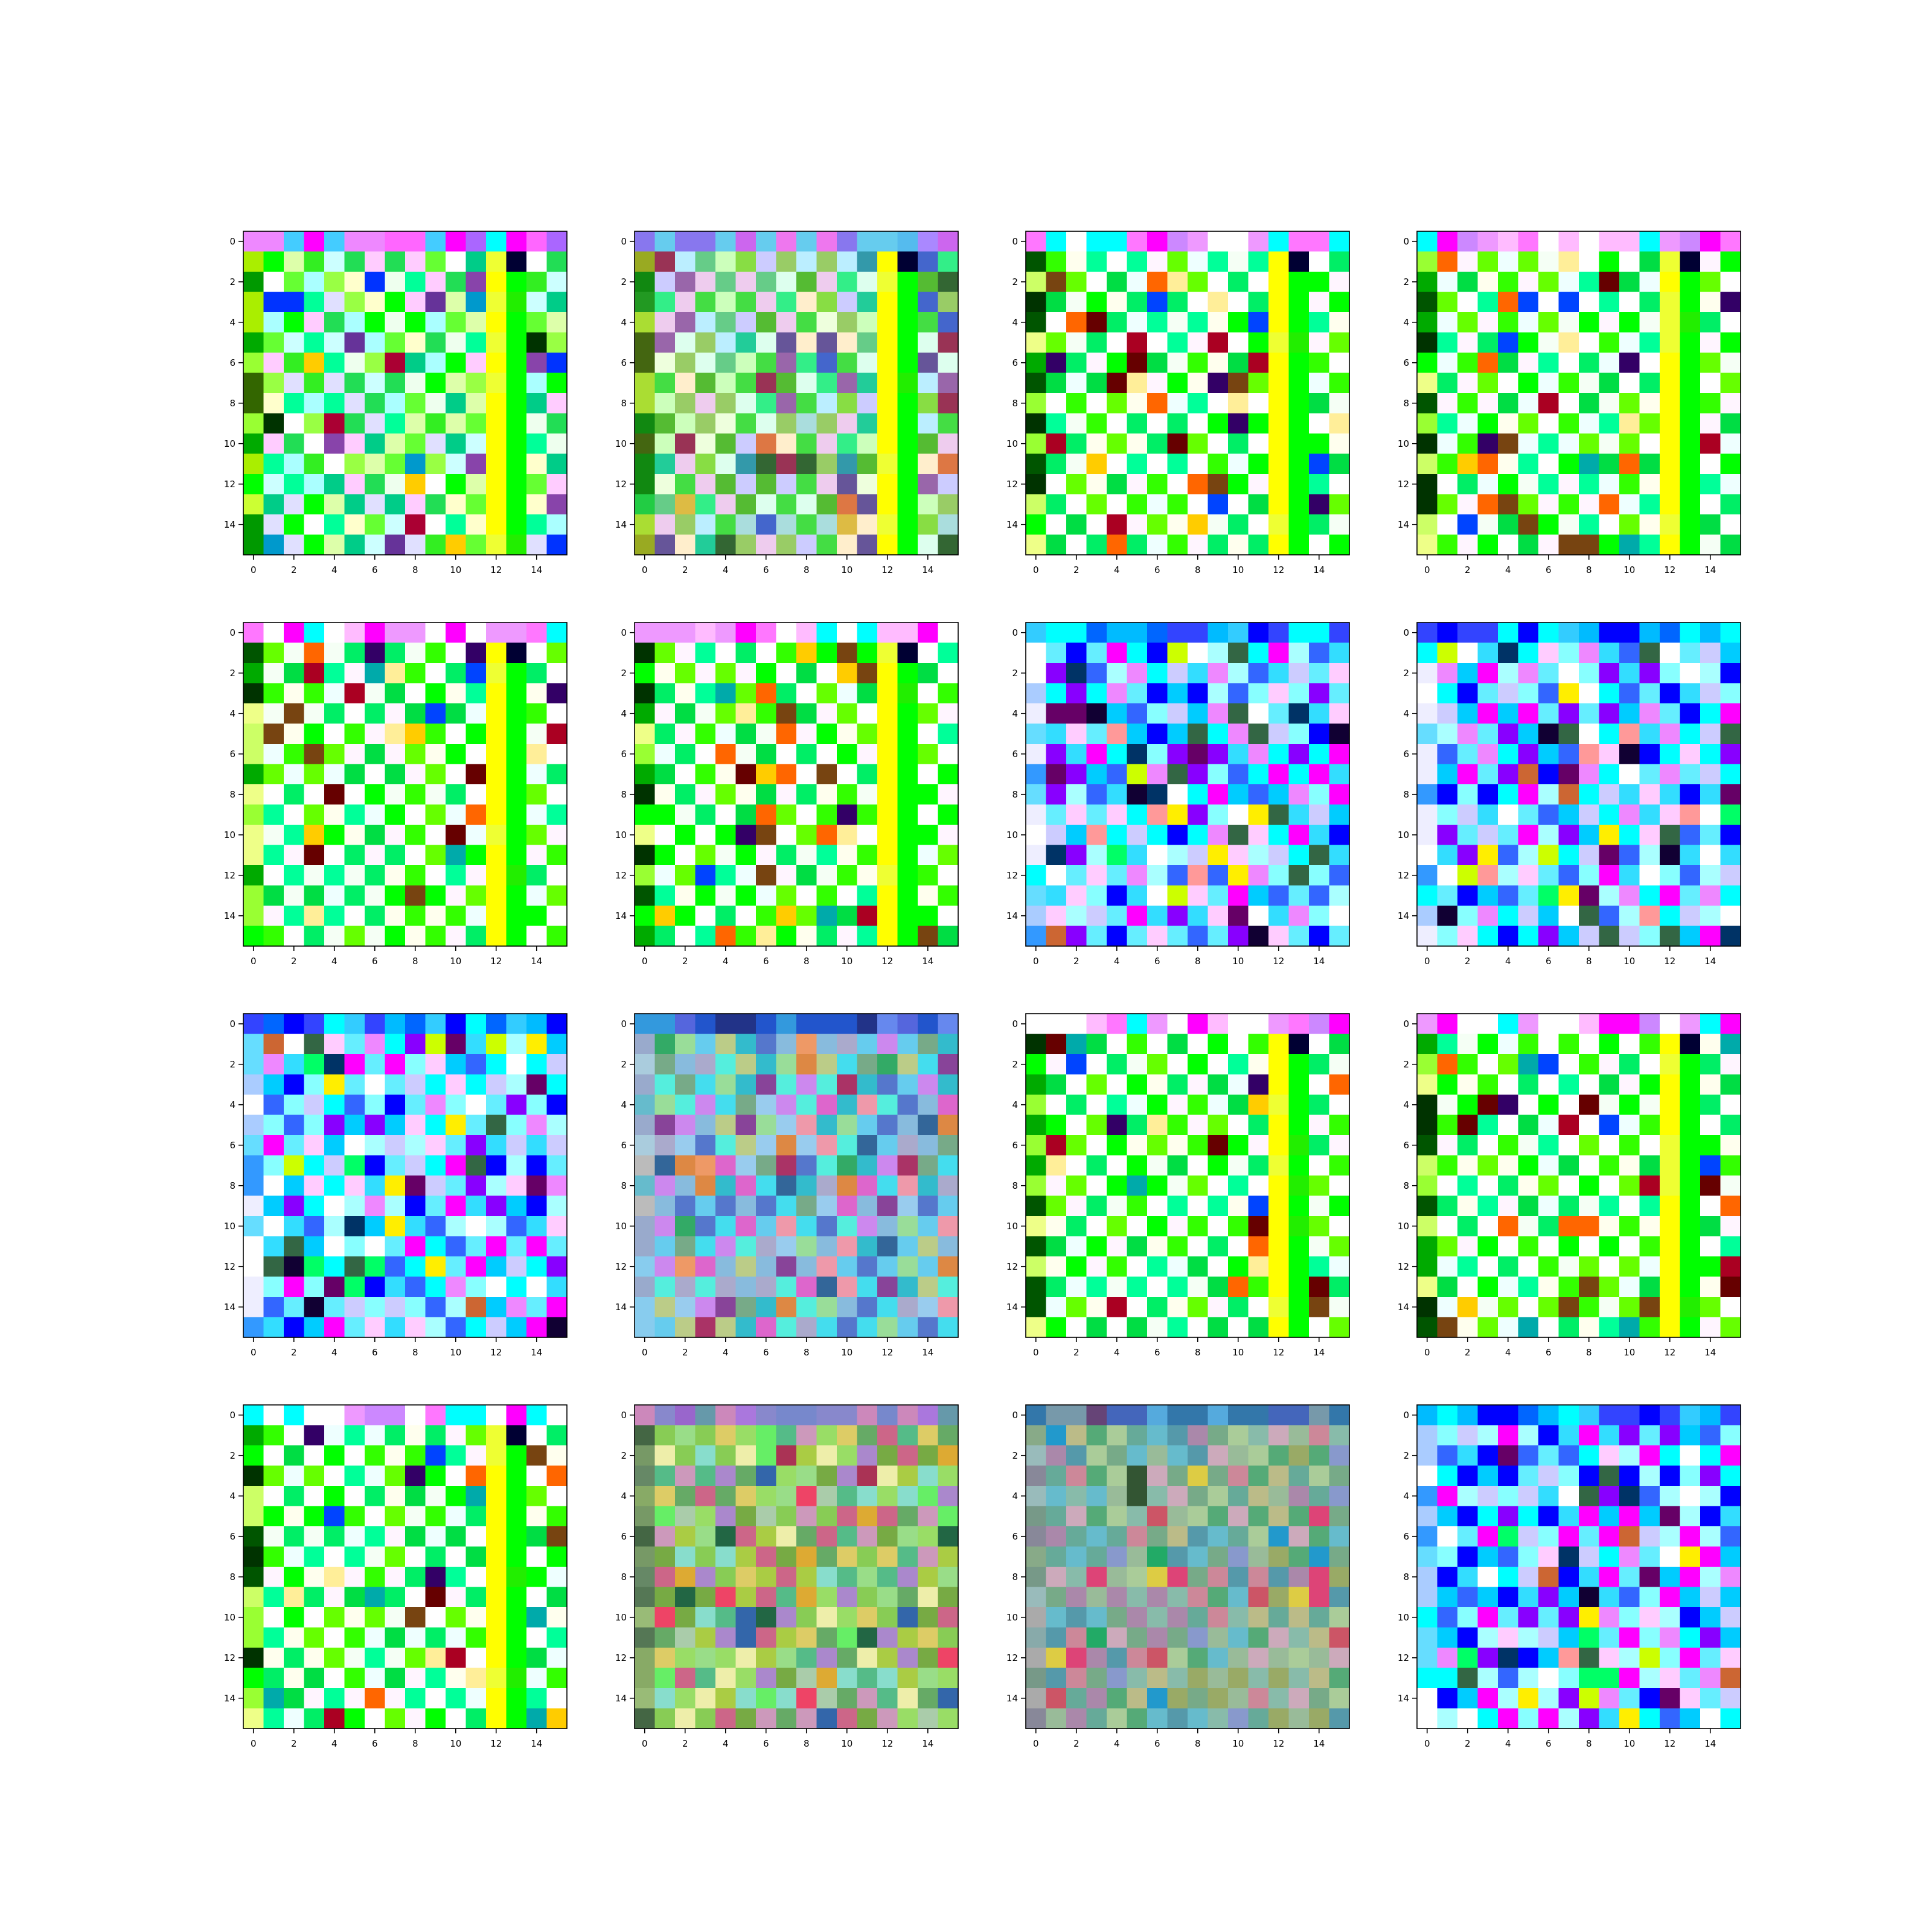 This screenshot has width=1932, height=1932. I want to click on x-tick-label: 10, so click(847, 1744).